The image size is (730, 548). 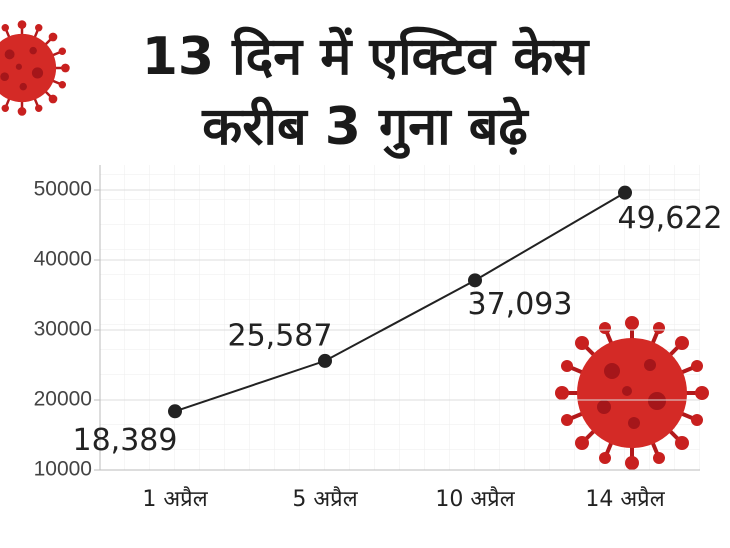 I want to click on y-tick-label: 30000, so click(x=63, y=329).